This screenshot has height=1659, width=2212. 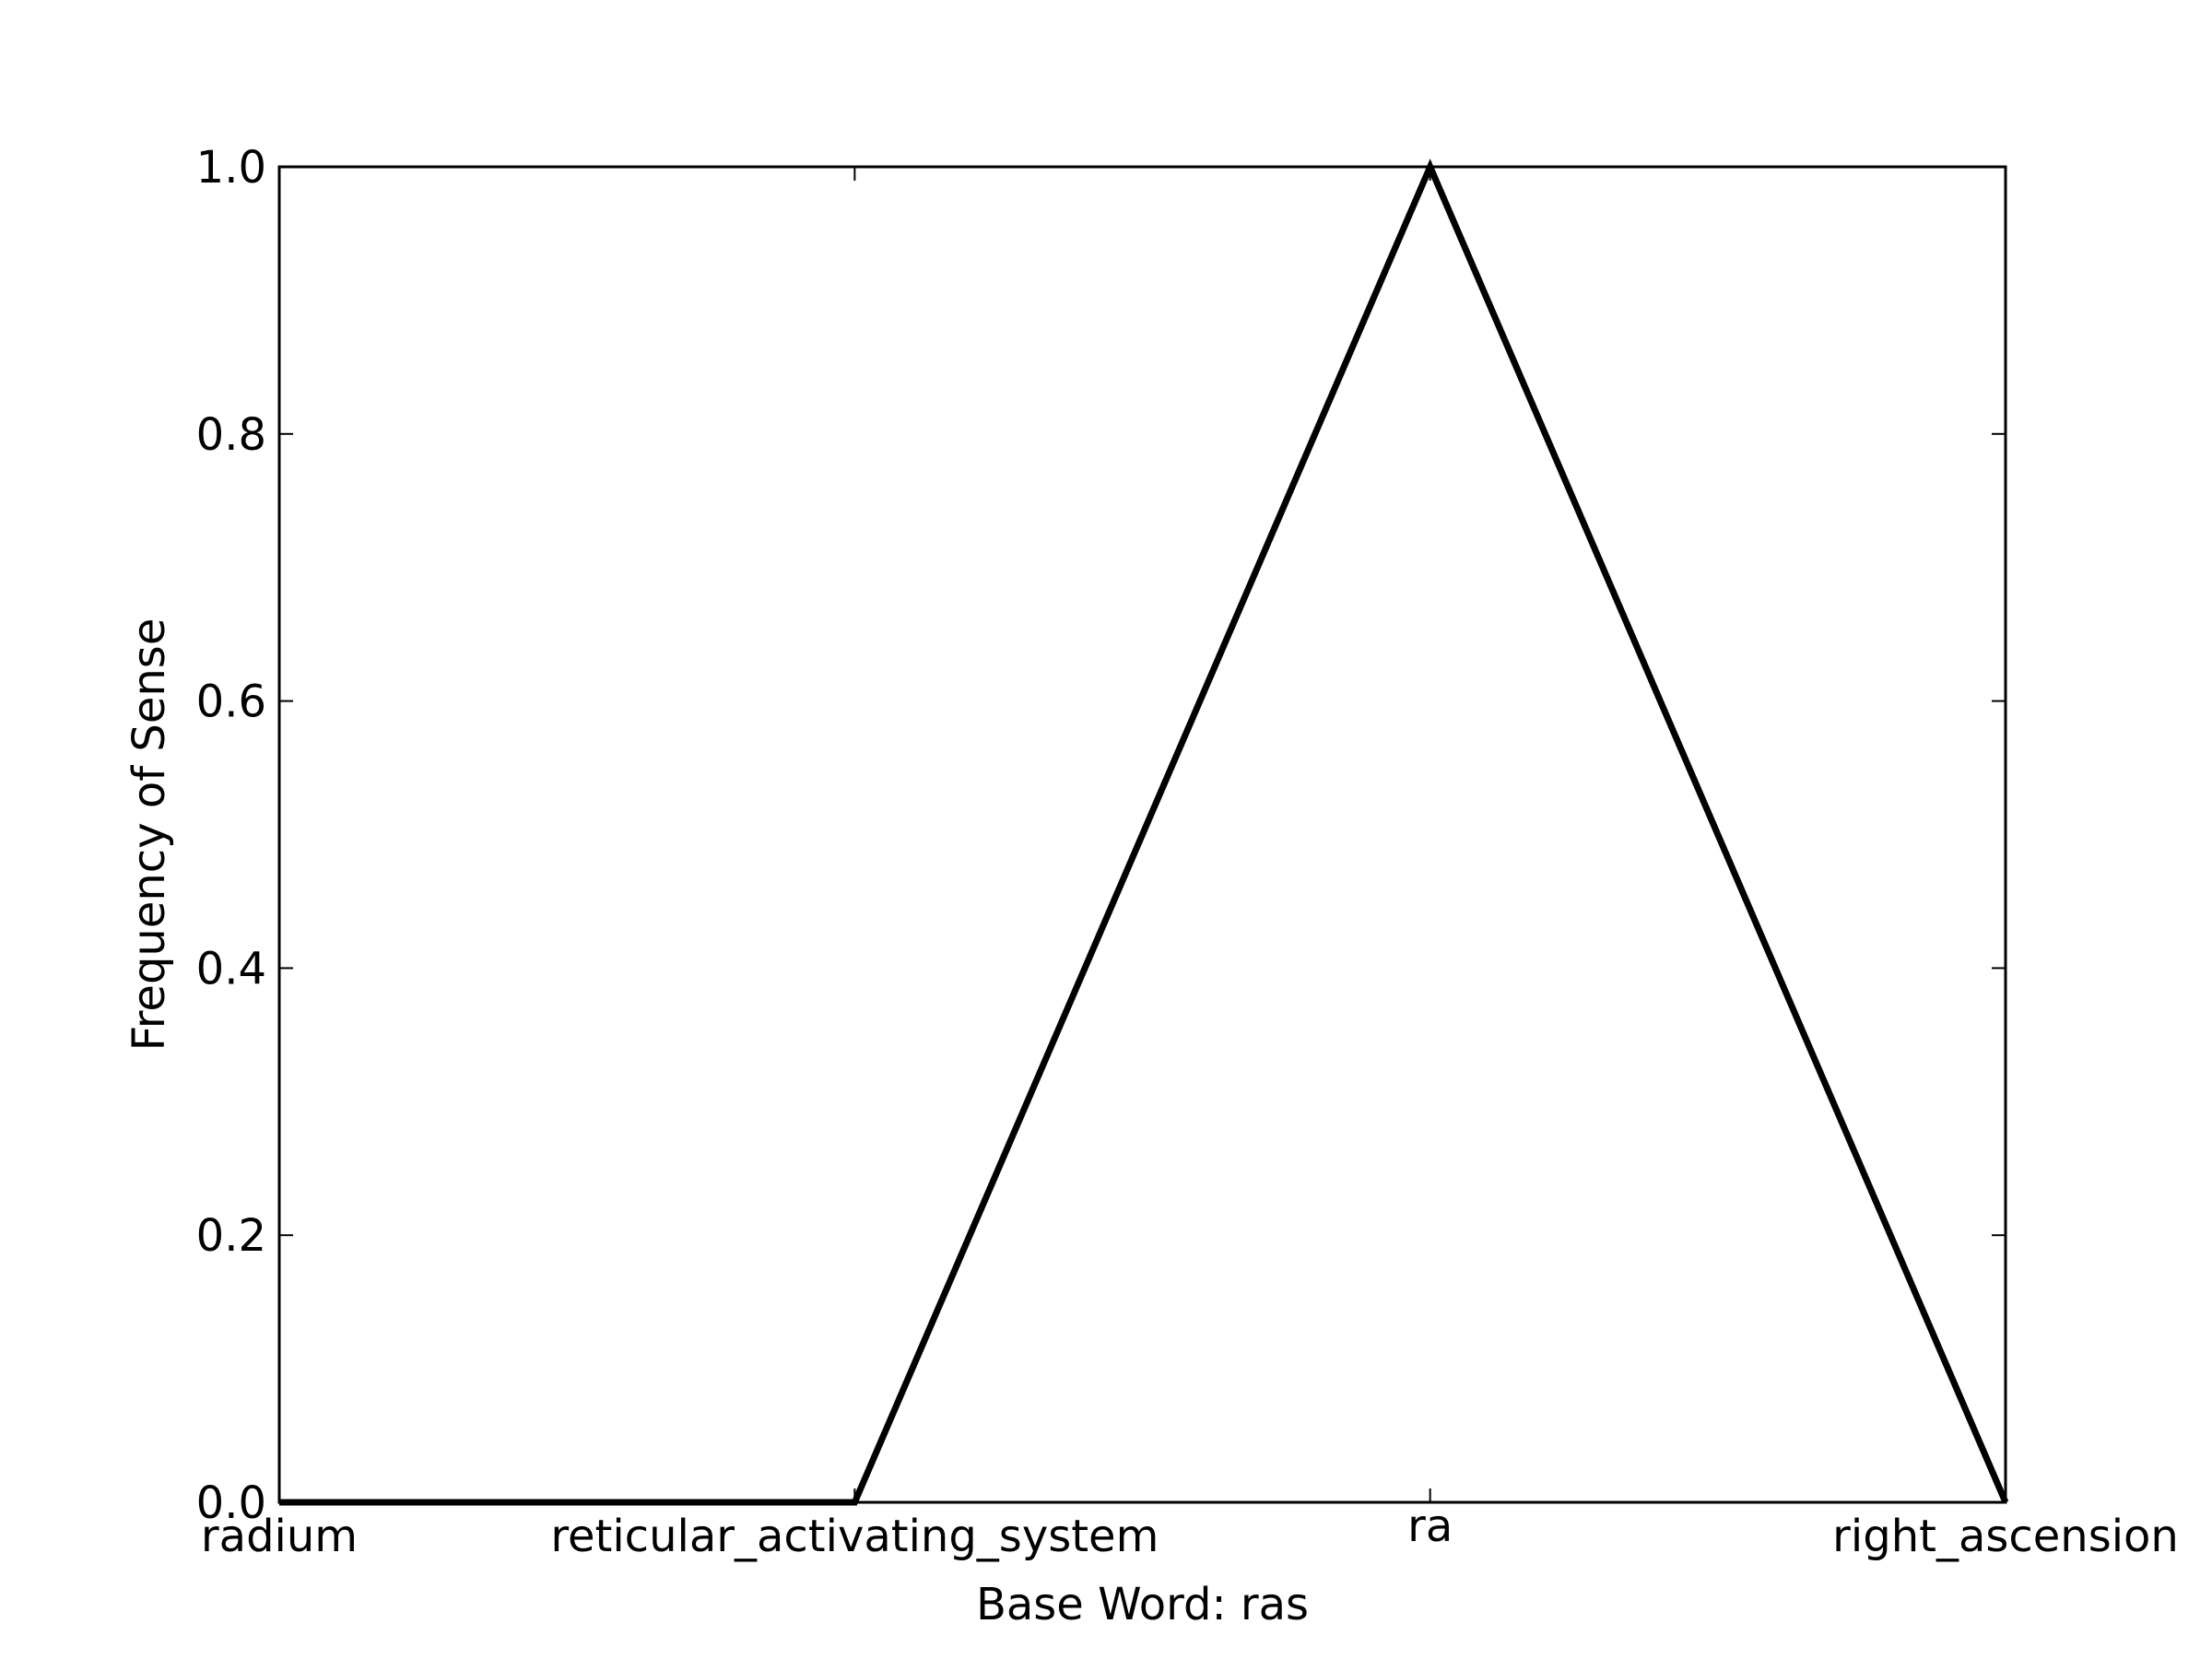 I want to click on y-tick-label: 0.6, so click(x=231, y=702).